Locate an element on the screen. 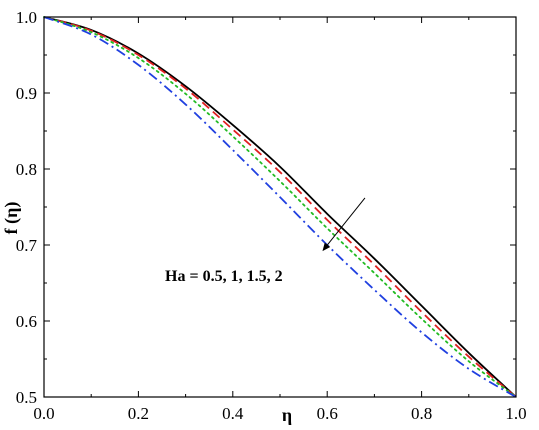  x-tick-label: 0.4 is located at coordinates (233, 413).